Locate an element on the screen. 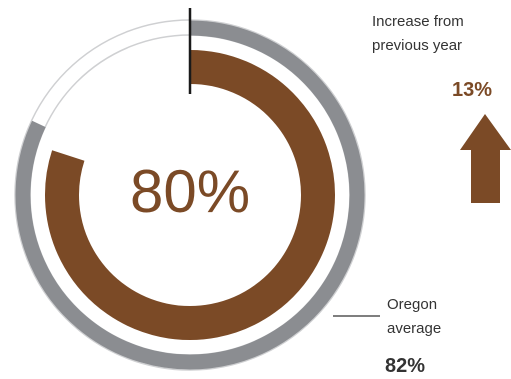 This screenshot has height=379, width=511. increase-value: 13% is located at coordinates (472, 90).